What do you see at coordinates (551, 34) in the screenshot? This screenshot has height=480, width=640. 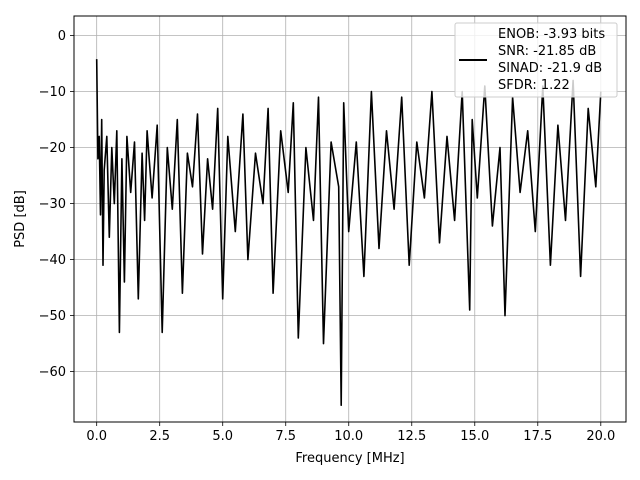 I see `legend-entry-enob: ENOB: -3.93 bits` at bounding box center [551, 34].